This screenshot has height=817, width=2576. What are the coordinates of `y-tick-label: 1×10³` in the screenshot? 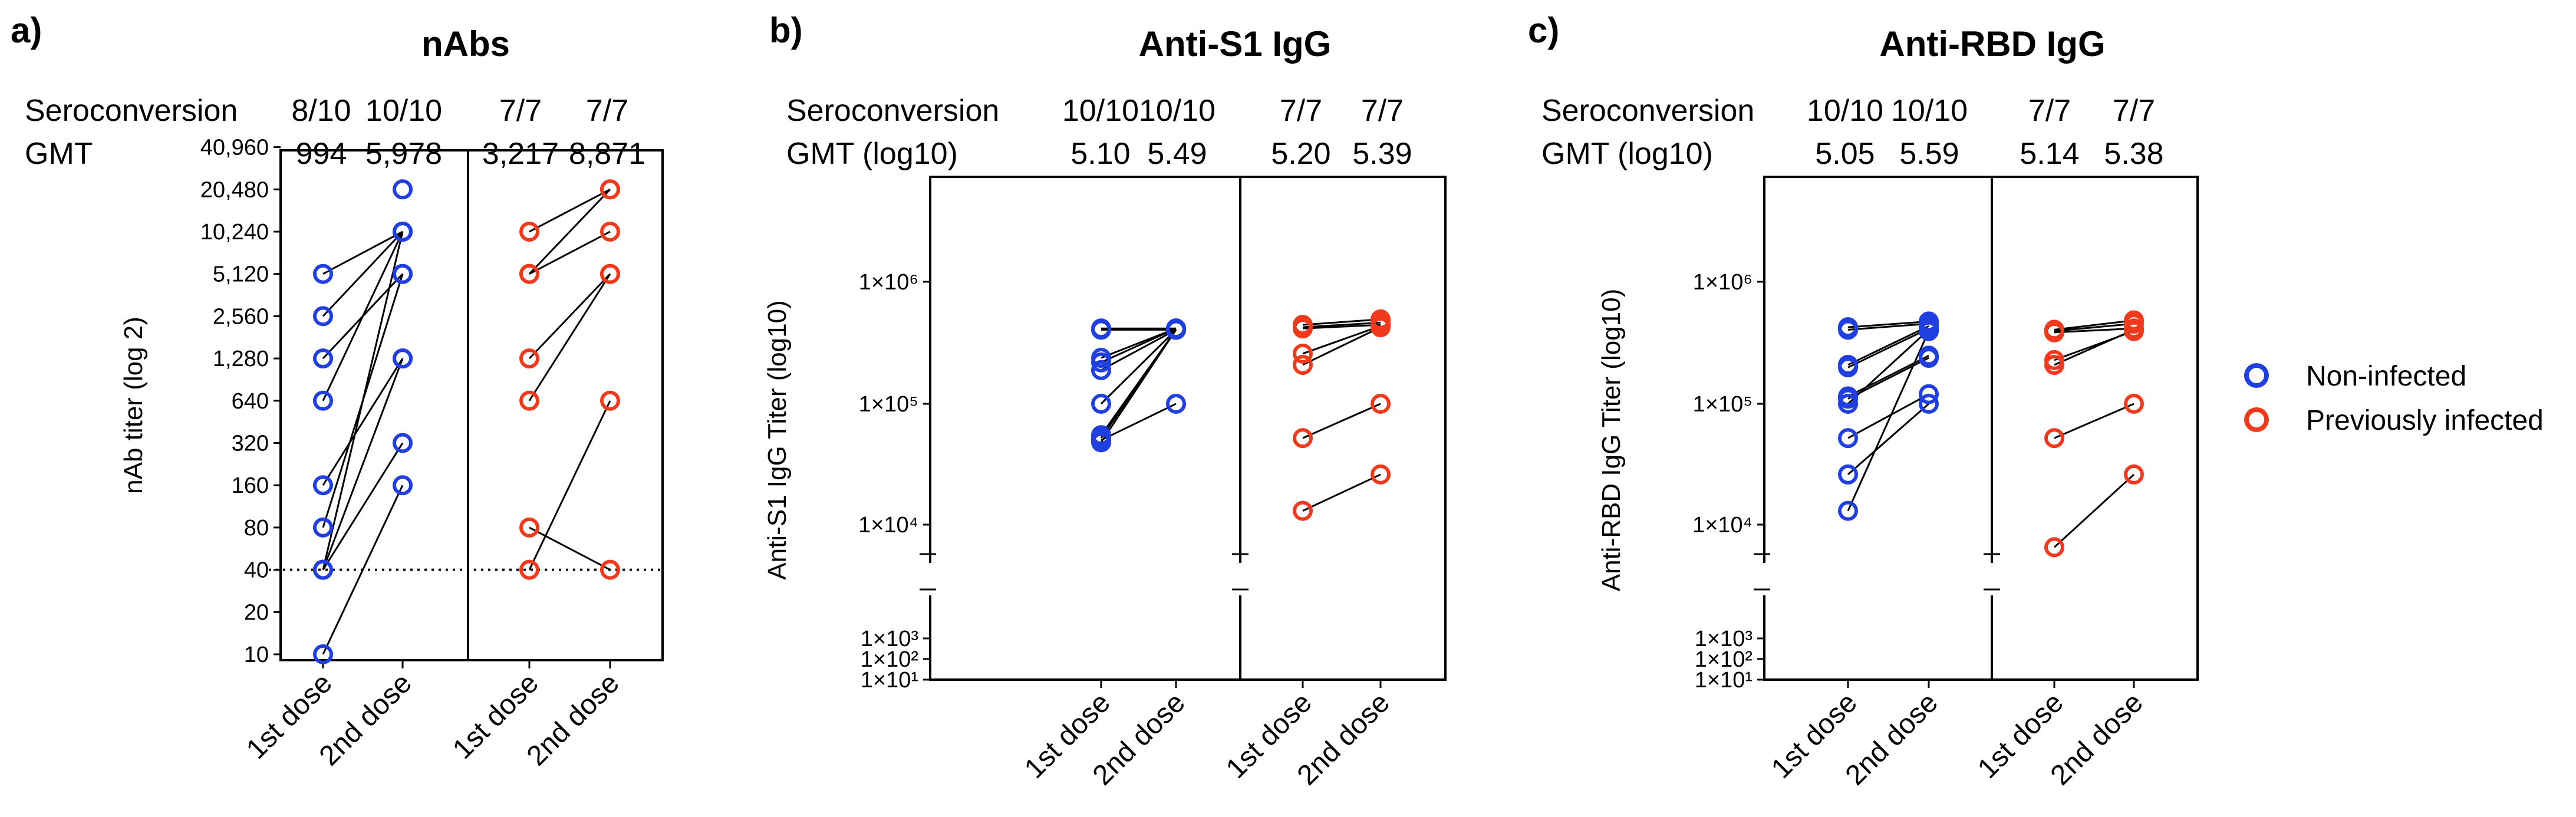 It's located at (1724, 639).